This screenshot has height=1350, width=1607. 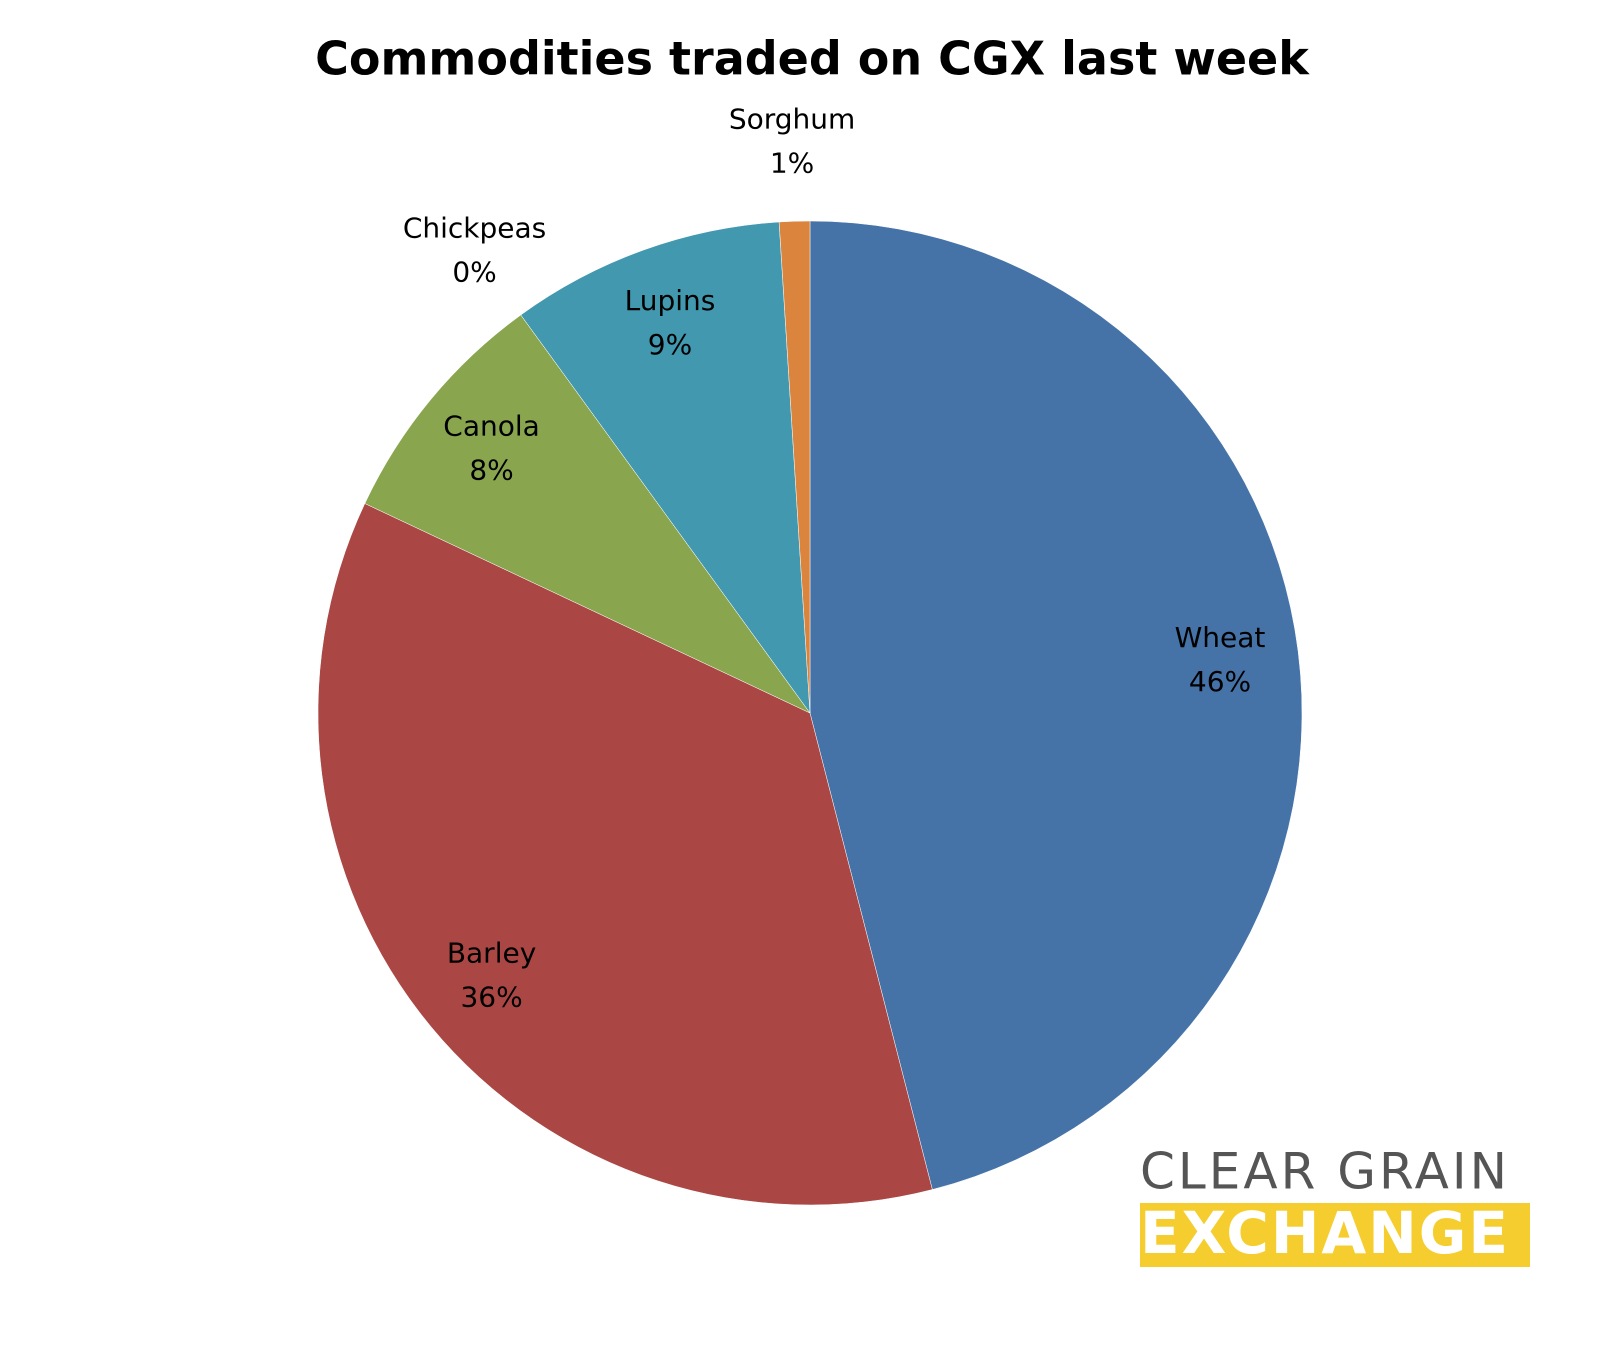 I want to click on chart-title: Commodities traded on CGX last week, so click(x=812, y=59).